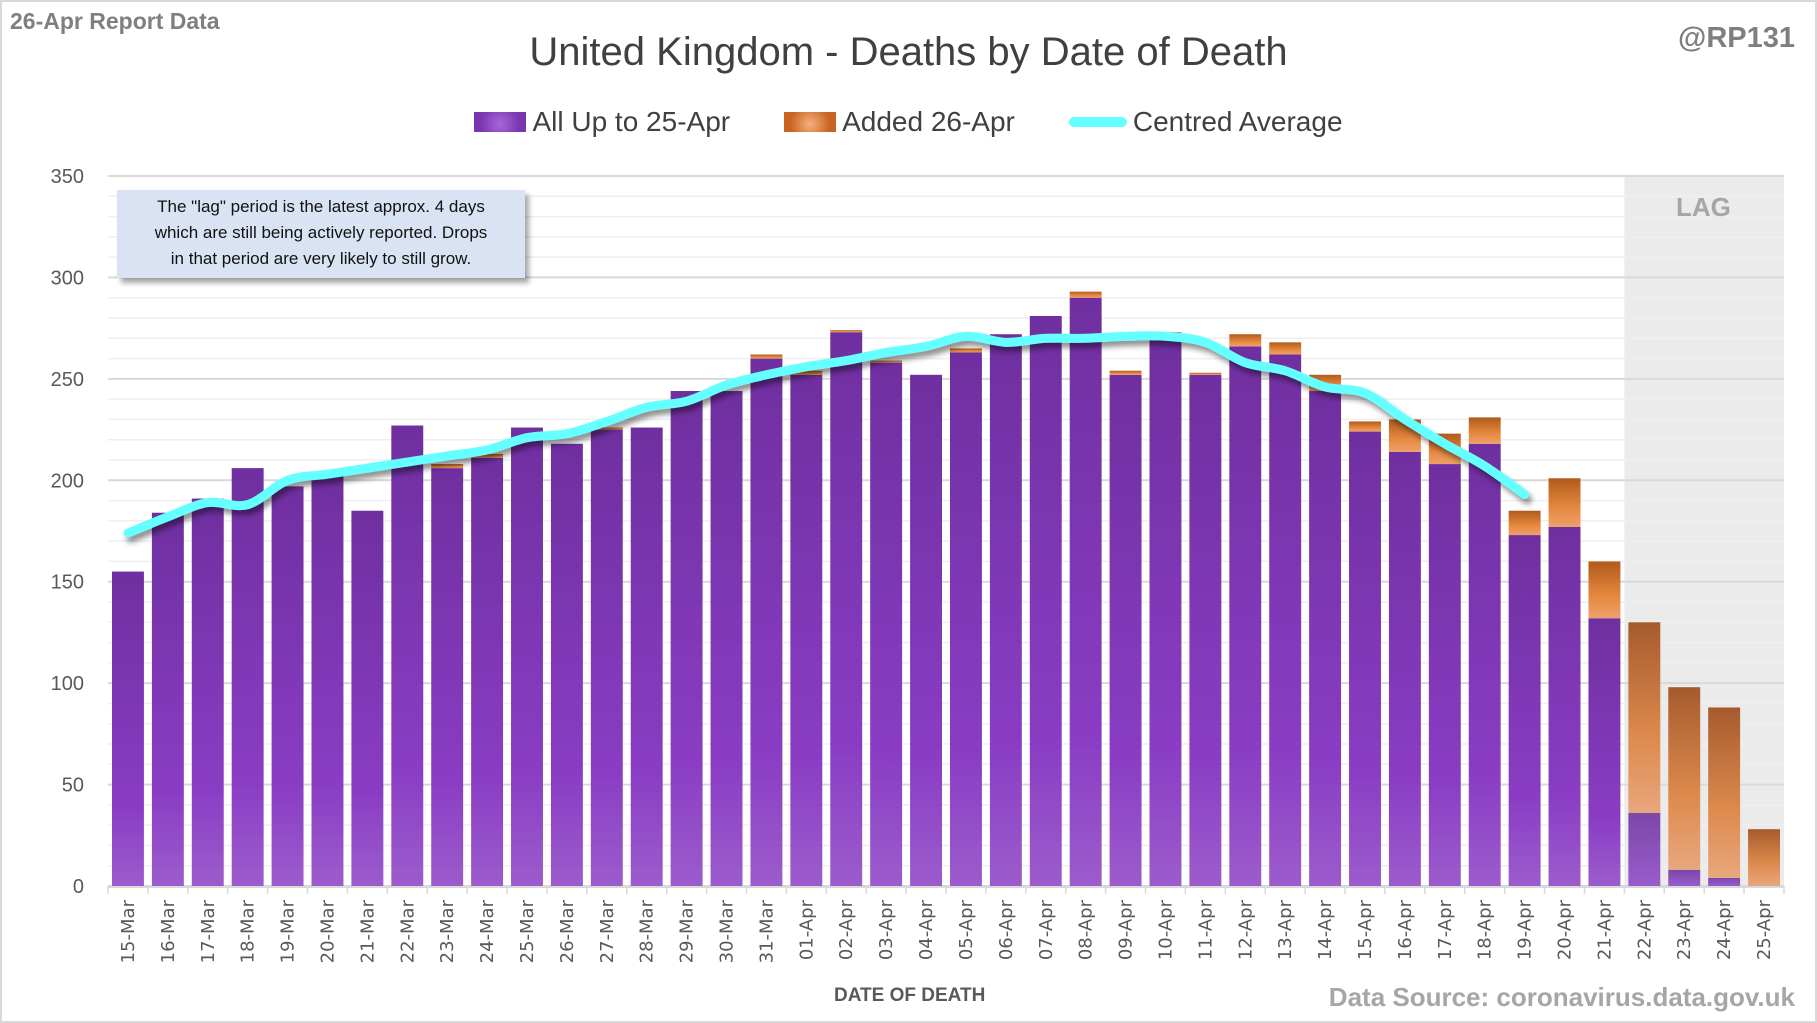 The width and height of the screenshot is (1817, 1023). Describe the element at coordinates (1006, 929) in the screenshot. I see `x-tick-label: 06-Apr` at that location.